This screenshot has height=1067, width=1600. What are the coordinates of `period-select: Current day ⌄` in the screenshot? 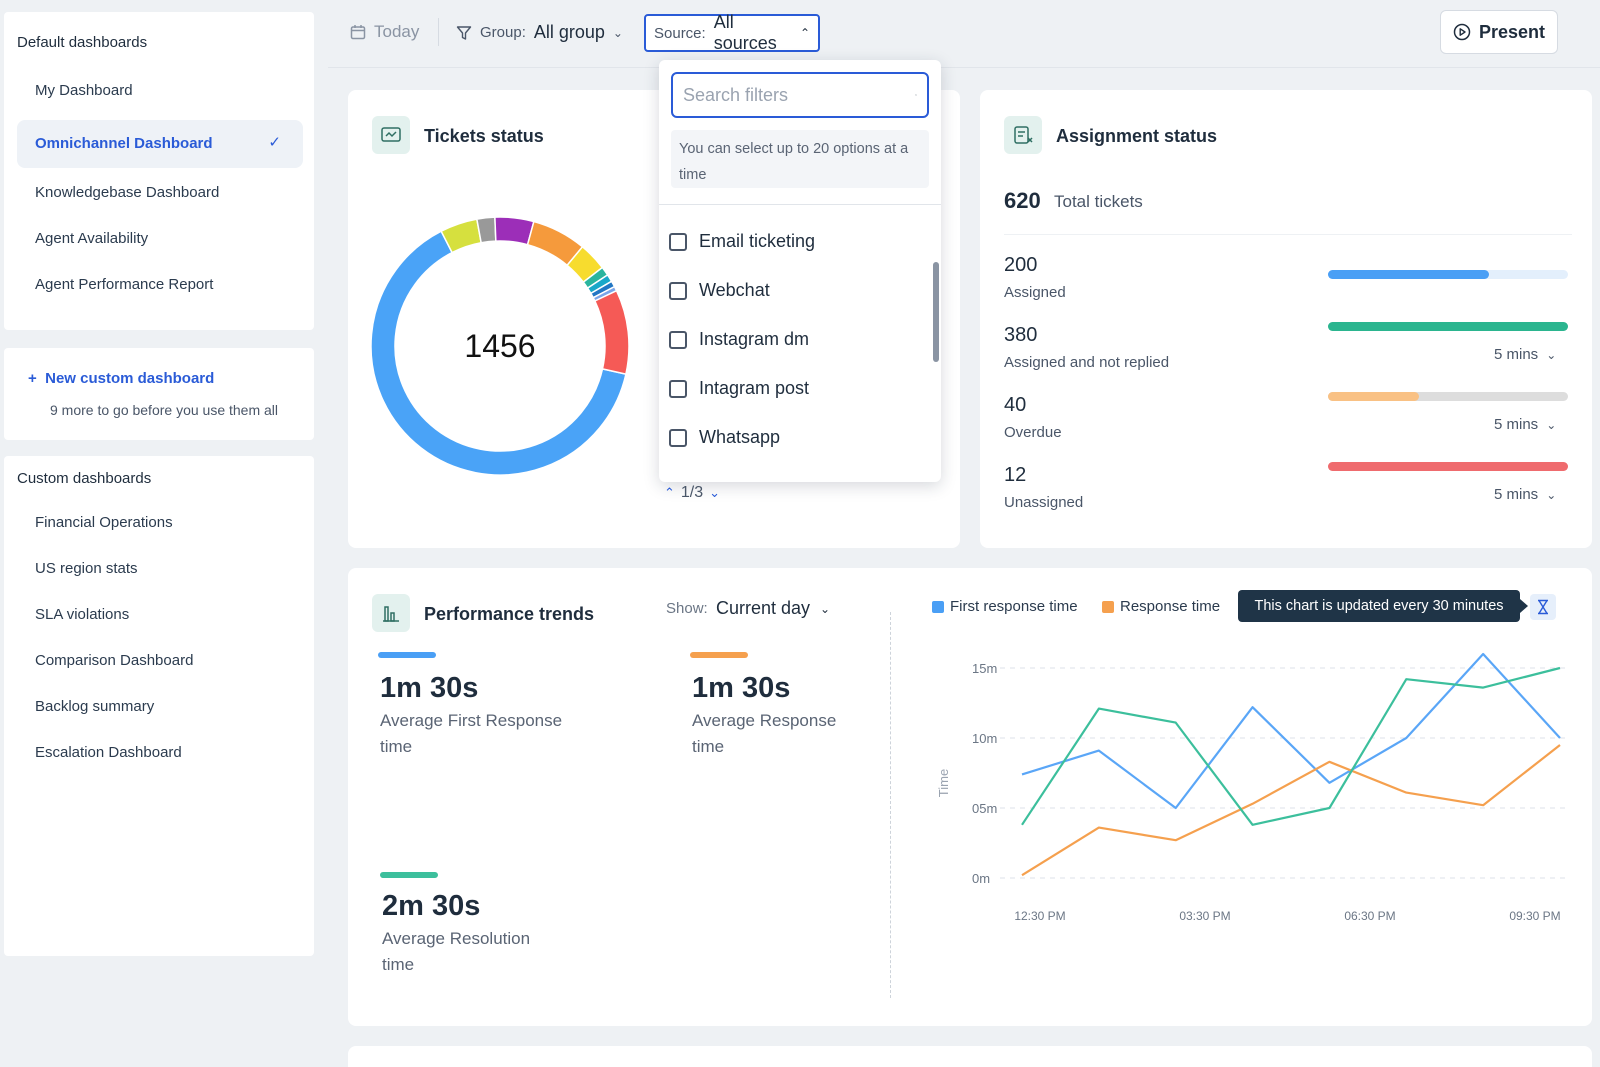 It's located at (773, 608).